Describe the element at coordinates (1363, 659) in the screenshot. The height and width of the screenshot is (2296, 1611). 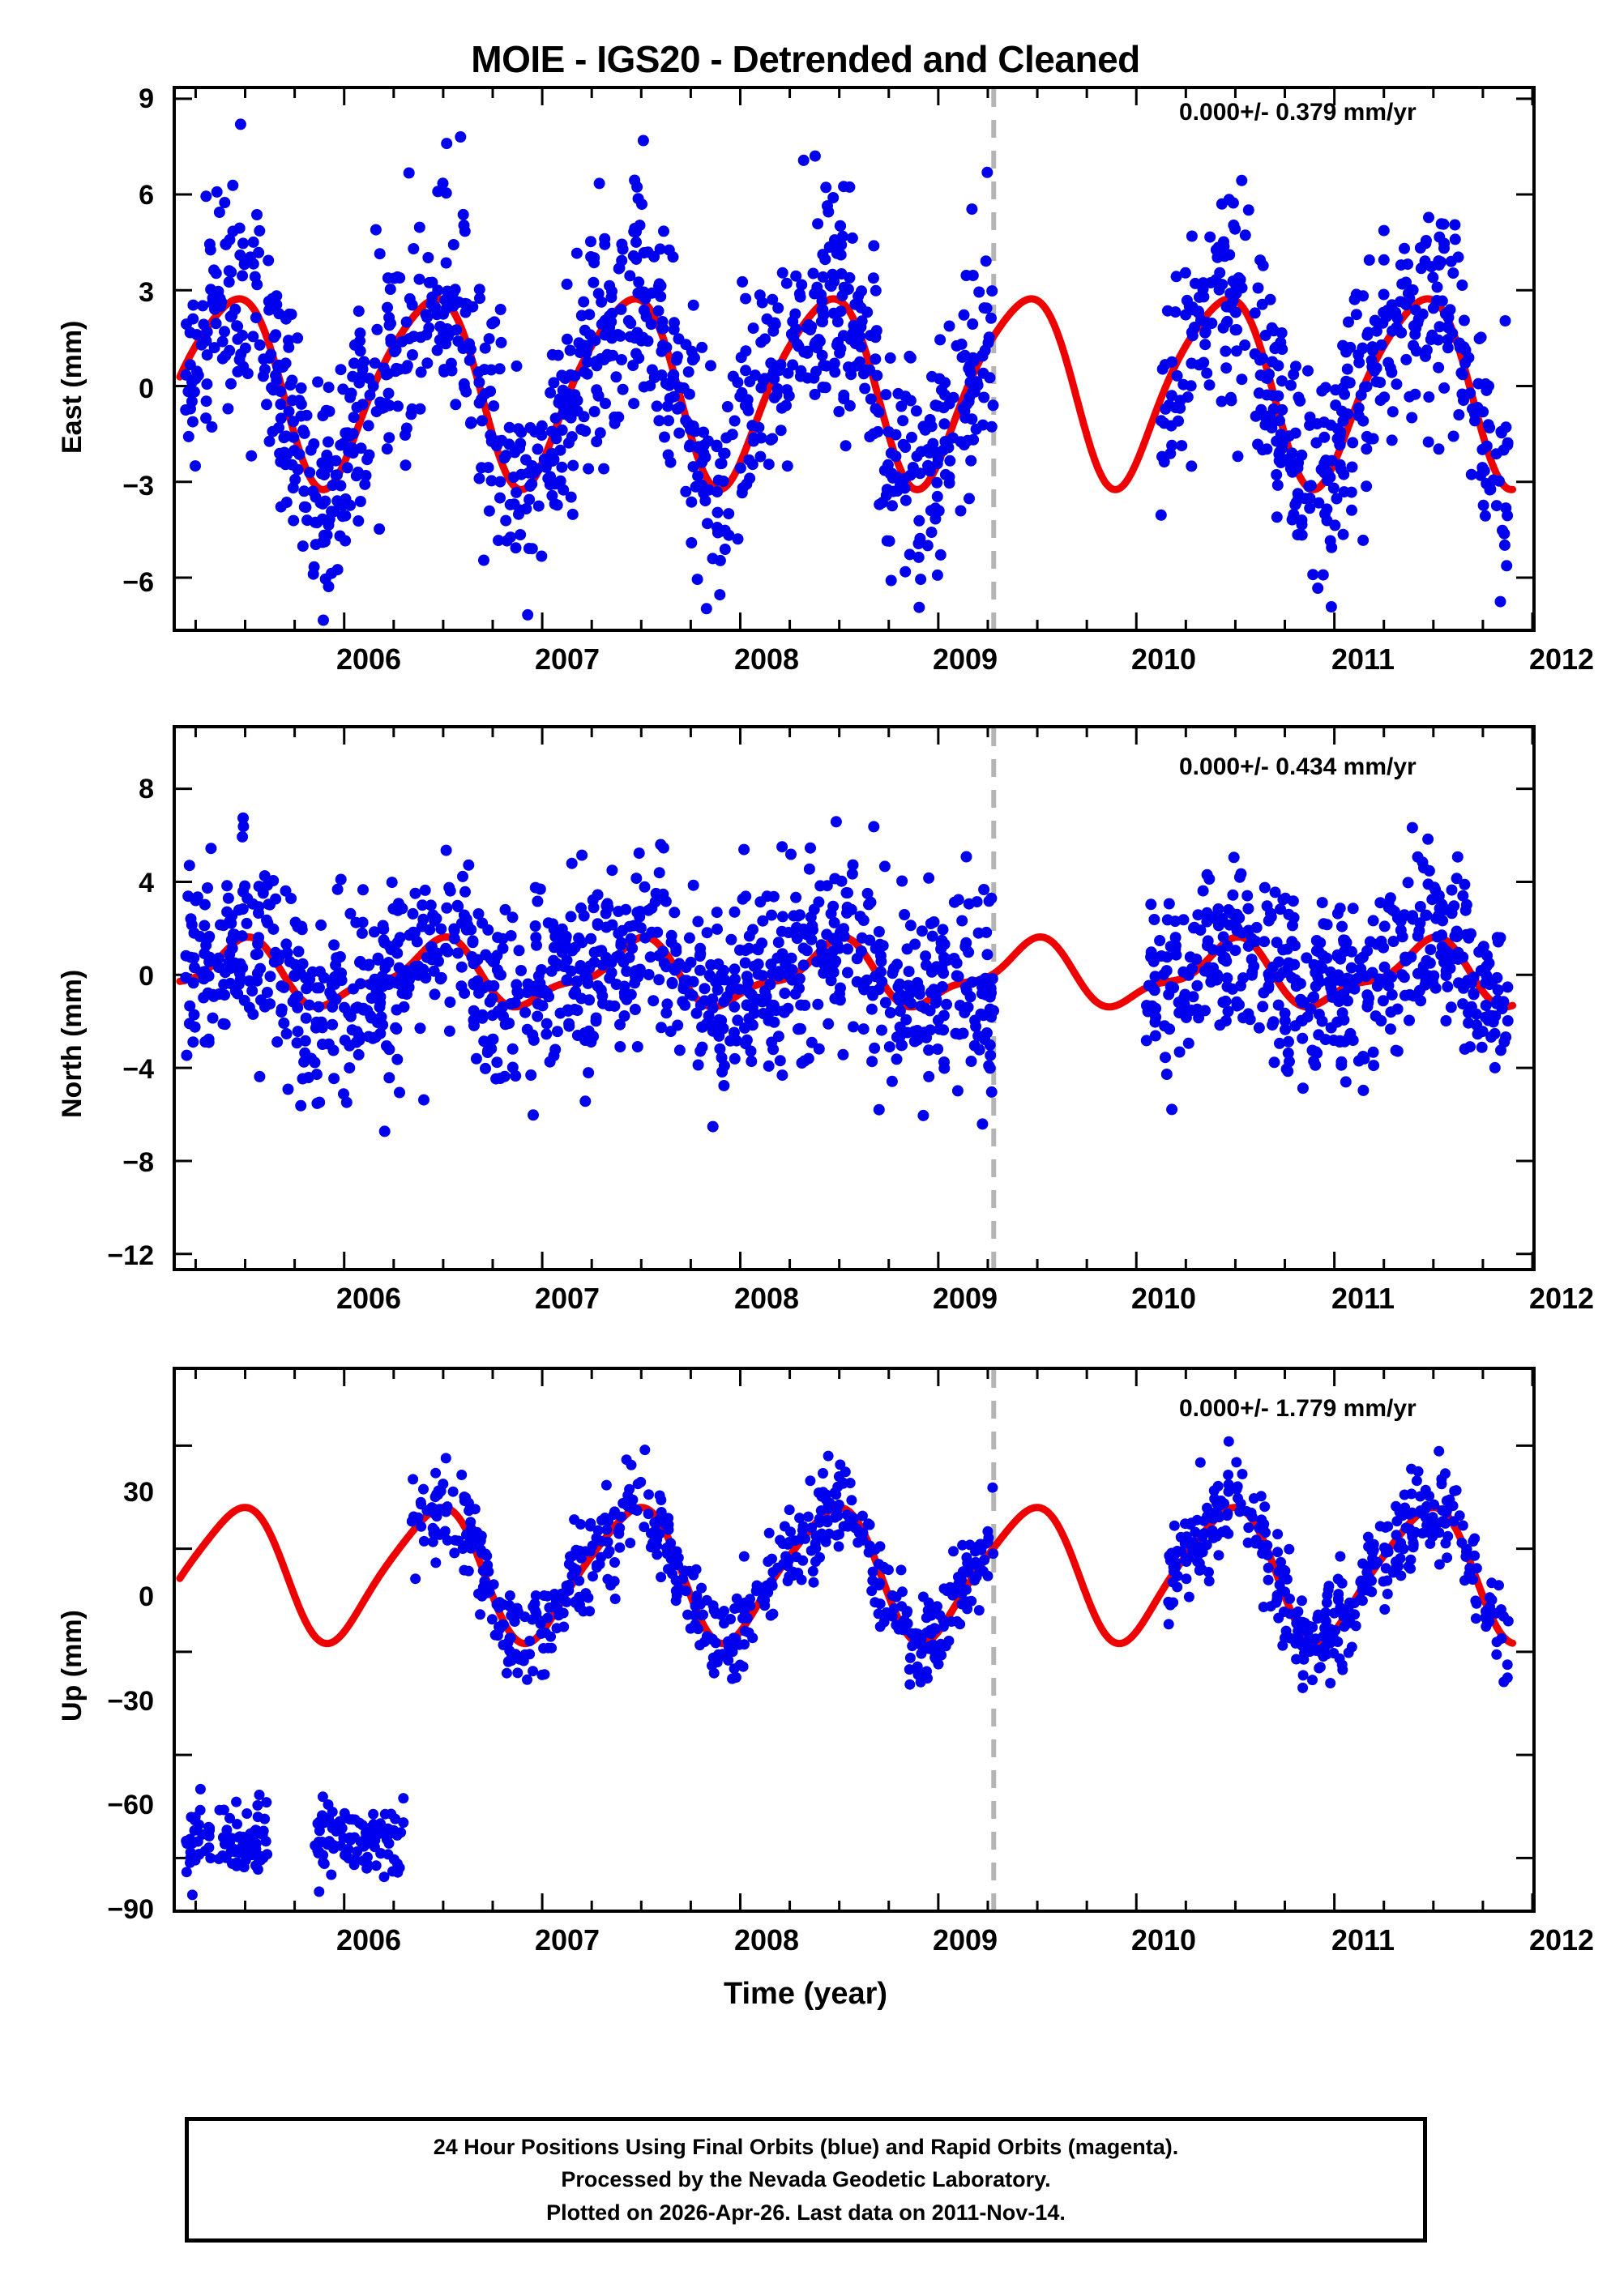
I see `x-tick-east-2011: 2011` at that location.